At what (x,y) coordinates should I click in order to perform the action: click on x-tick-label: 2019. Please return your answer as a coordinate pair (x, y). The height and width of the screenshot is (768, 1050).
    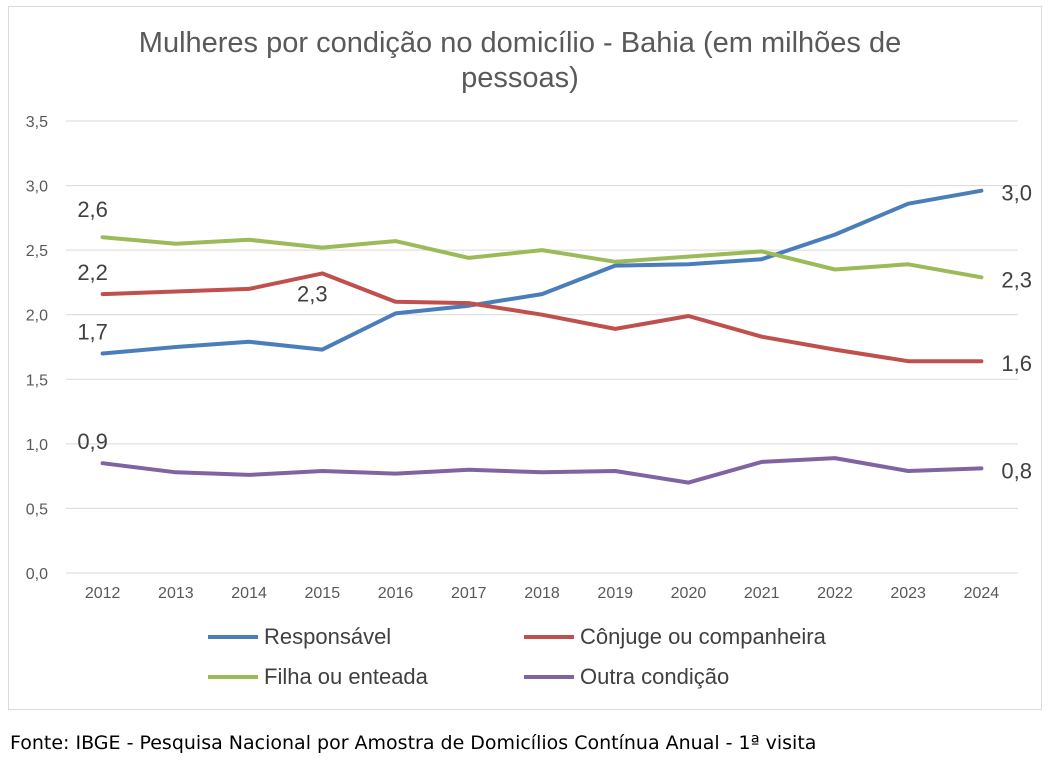
    Looking at the image, I should click on (615, 593).